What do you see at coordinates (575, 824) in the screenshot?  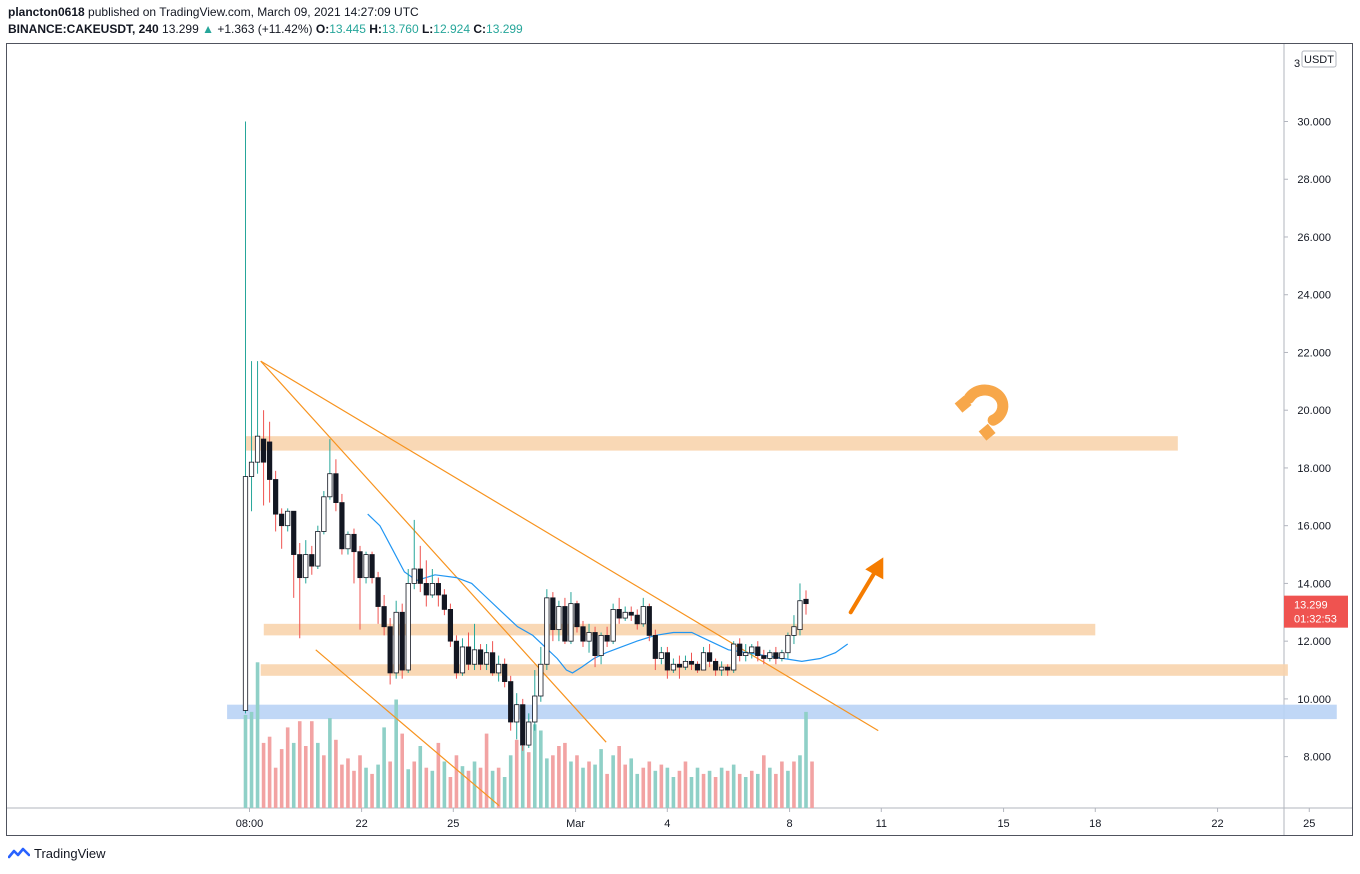 I see `x-tick-label: Mar` at bounding box center [575, 824].